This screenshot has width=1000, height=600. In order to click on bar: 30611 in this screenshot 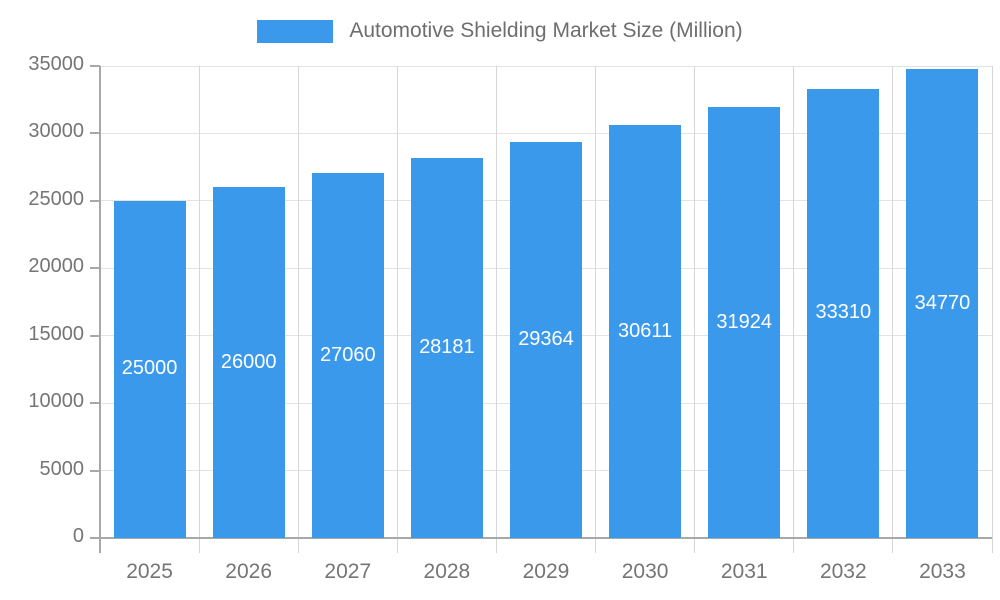, I will do `click(645, 331)`.